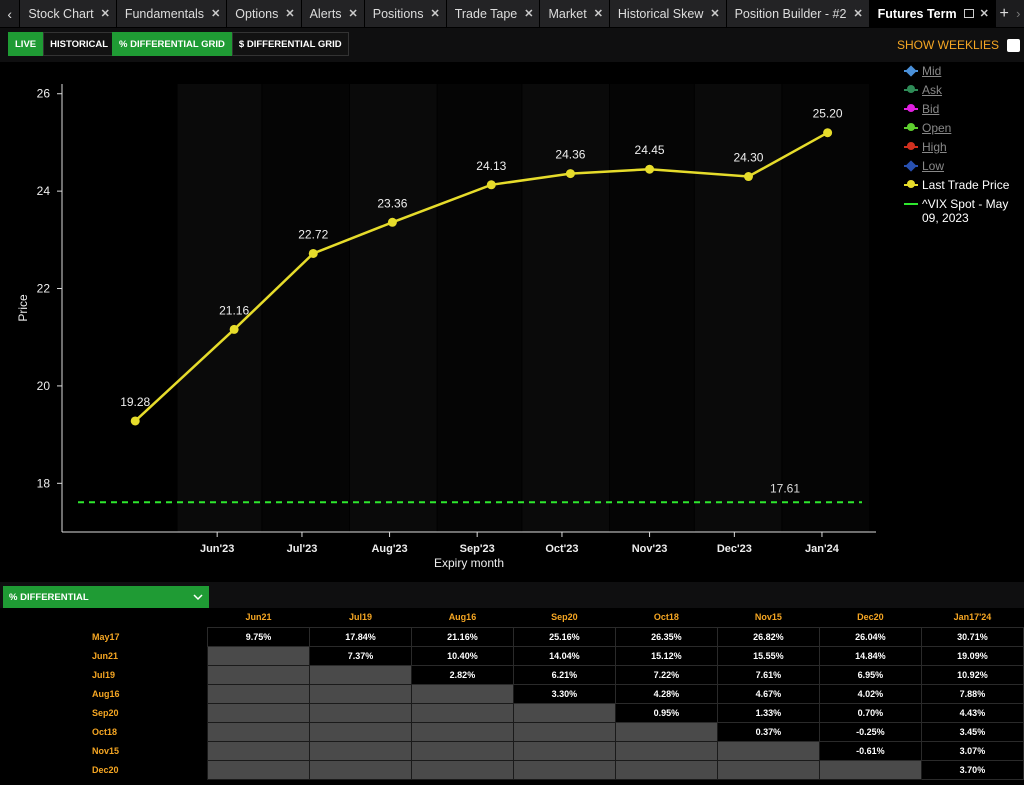 Image resolution: width=1024 pixels, height=785 pixels. Describe the element at coordinates (870, 674) in the screenshot. I see `grid-cell: 6.95%` at that location.